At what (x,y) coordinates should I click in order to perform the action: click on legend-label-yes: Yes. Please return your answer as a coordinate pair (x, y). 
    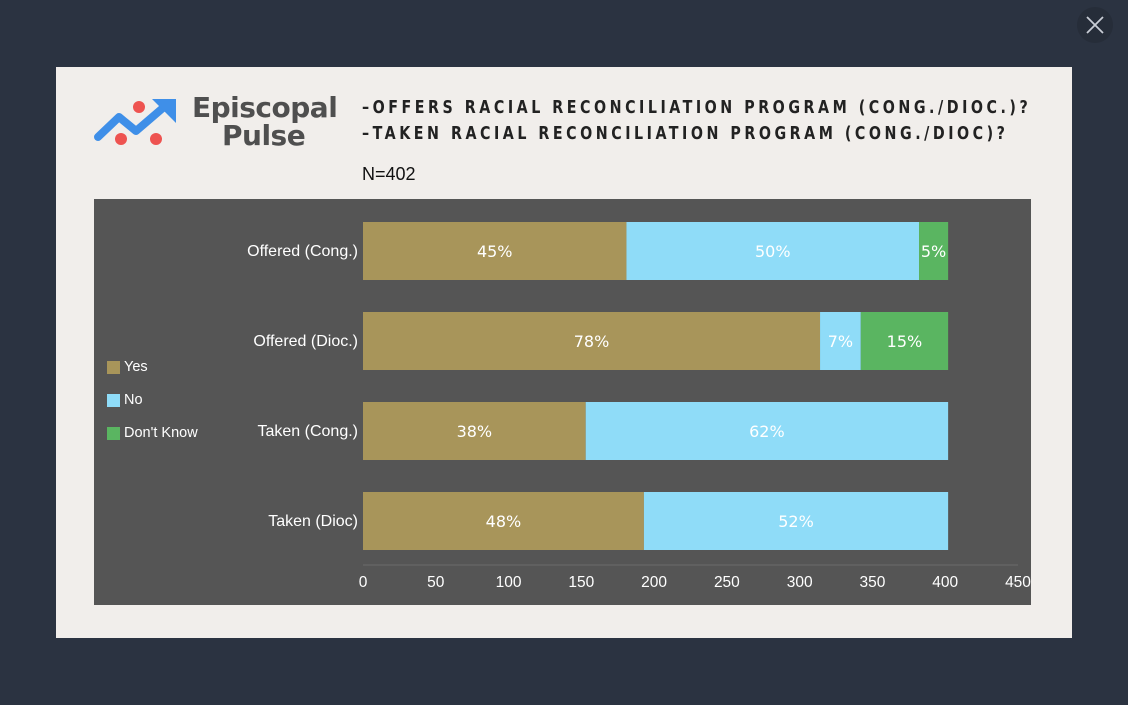
    Looking at the image, I should click on (136, 367).